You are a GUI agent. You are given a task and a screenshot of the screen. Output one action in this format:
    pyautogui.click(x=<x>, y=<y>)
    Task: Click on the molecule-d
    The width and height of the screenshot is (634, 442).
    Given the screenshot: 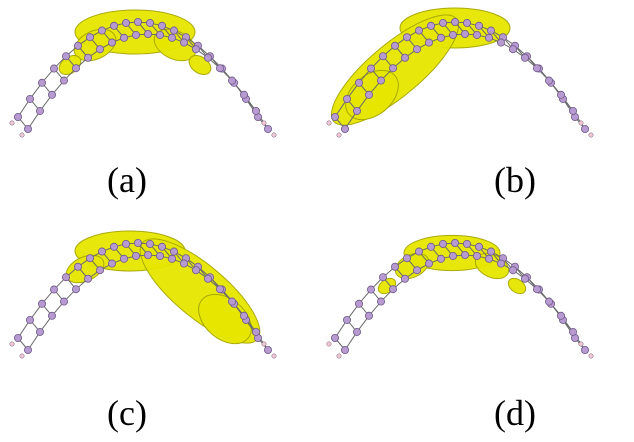 What is the action you would take?
    pyautogui.click(x=460, y=296)
    